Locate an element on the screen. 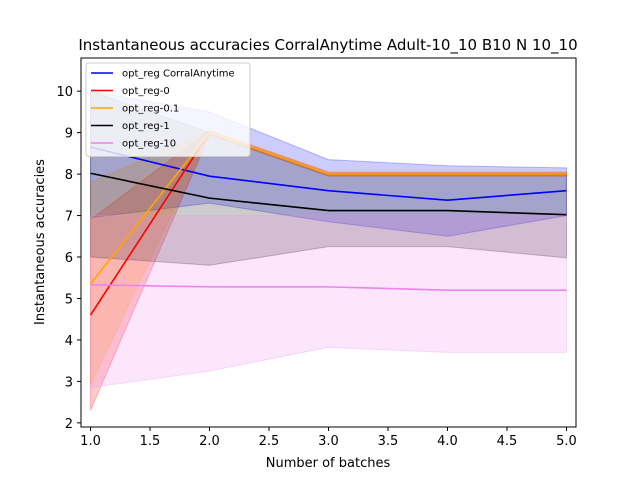 The height and width of the screenshot is (480, 640). x-tick-label: 3.0 is located at coordinates (328, 441).